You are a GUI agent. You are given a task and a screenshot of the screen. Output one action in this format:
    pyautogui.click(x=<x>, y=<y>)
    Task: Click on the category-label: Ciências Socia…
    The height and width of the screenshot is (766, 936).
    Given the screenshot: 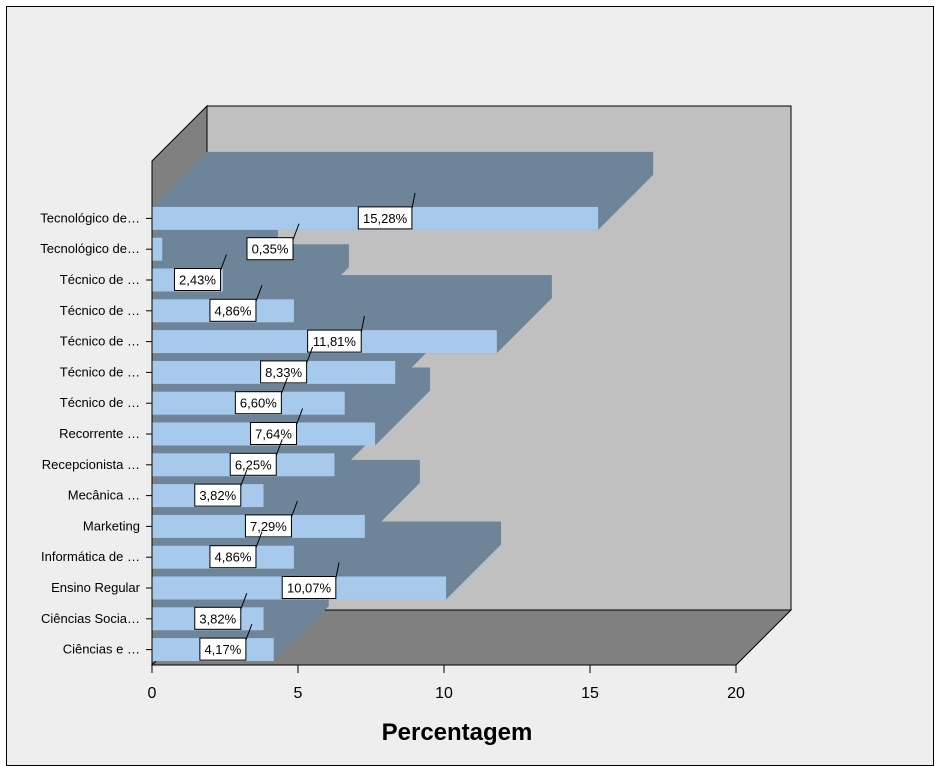 What is the action you would take?
    pyautogui.click(x=90, y=618)
    